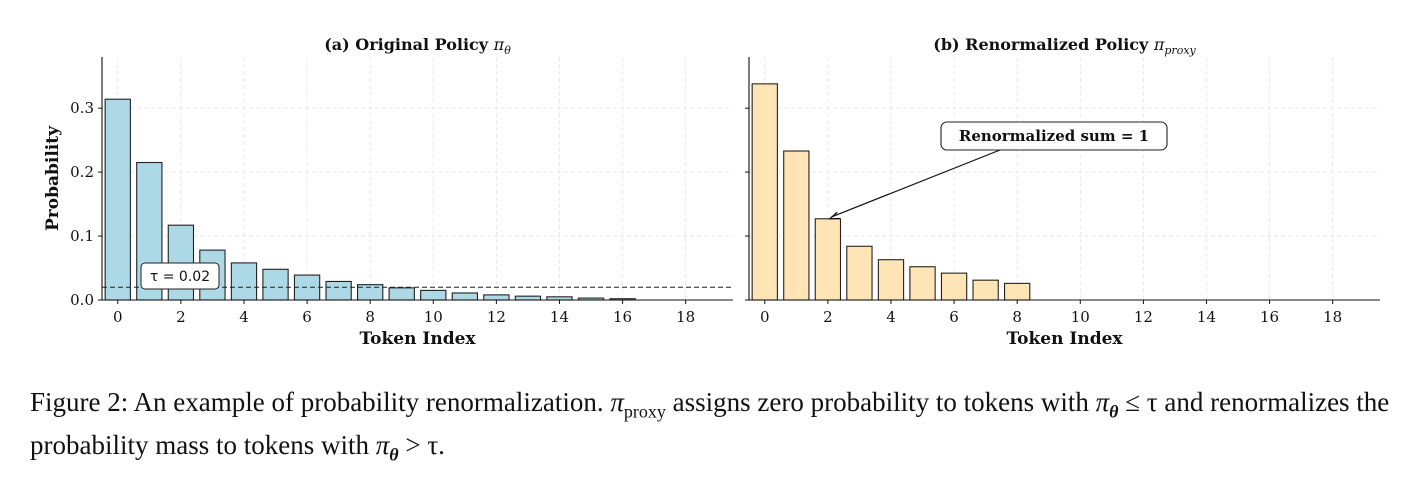 This screenshot has width=1420, height=485. I want to click on caption-pi: π, so click(617, 402).